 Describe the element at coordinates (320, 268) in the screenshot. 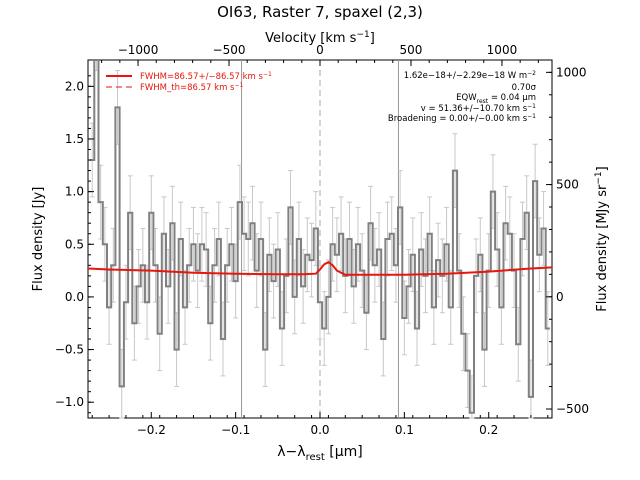

I see `fit-line` at that location.